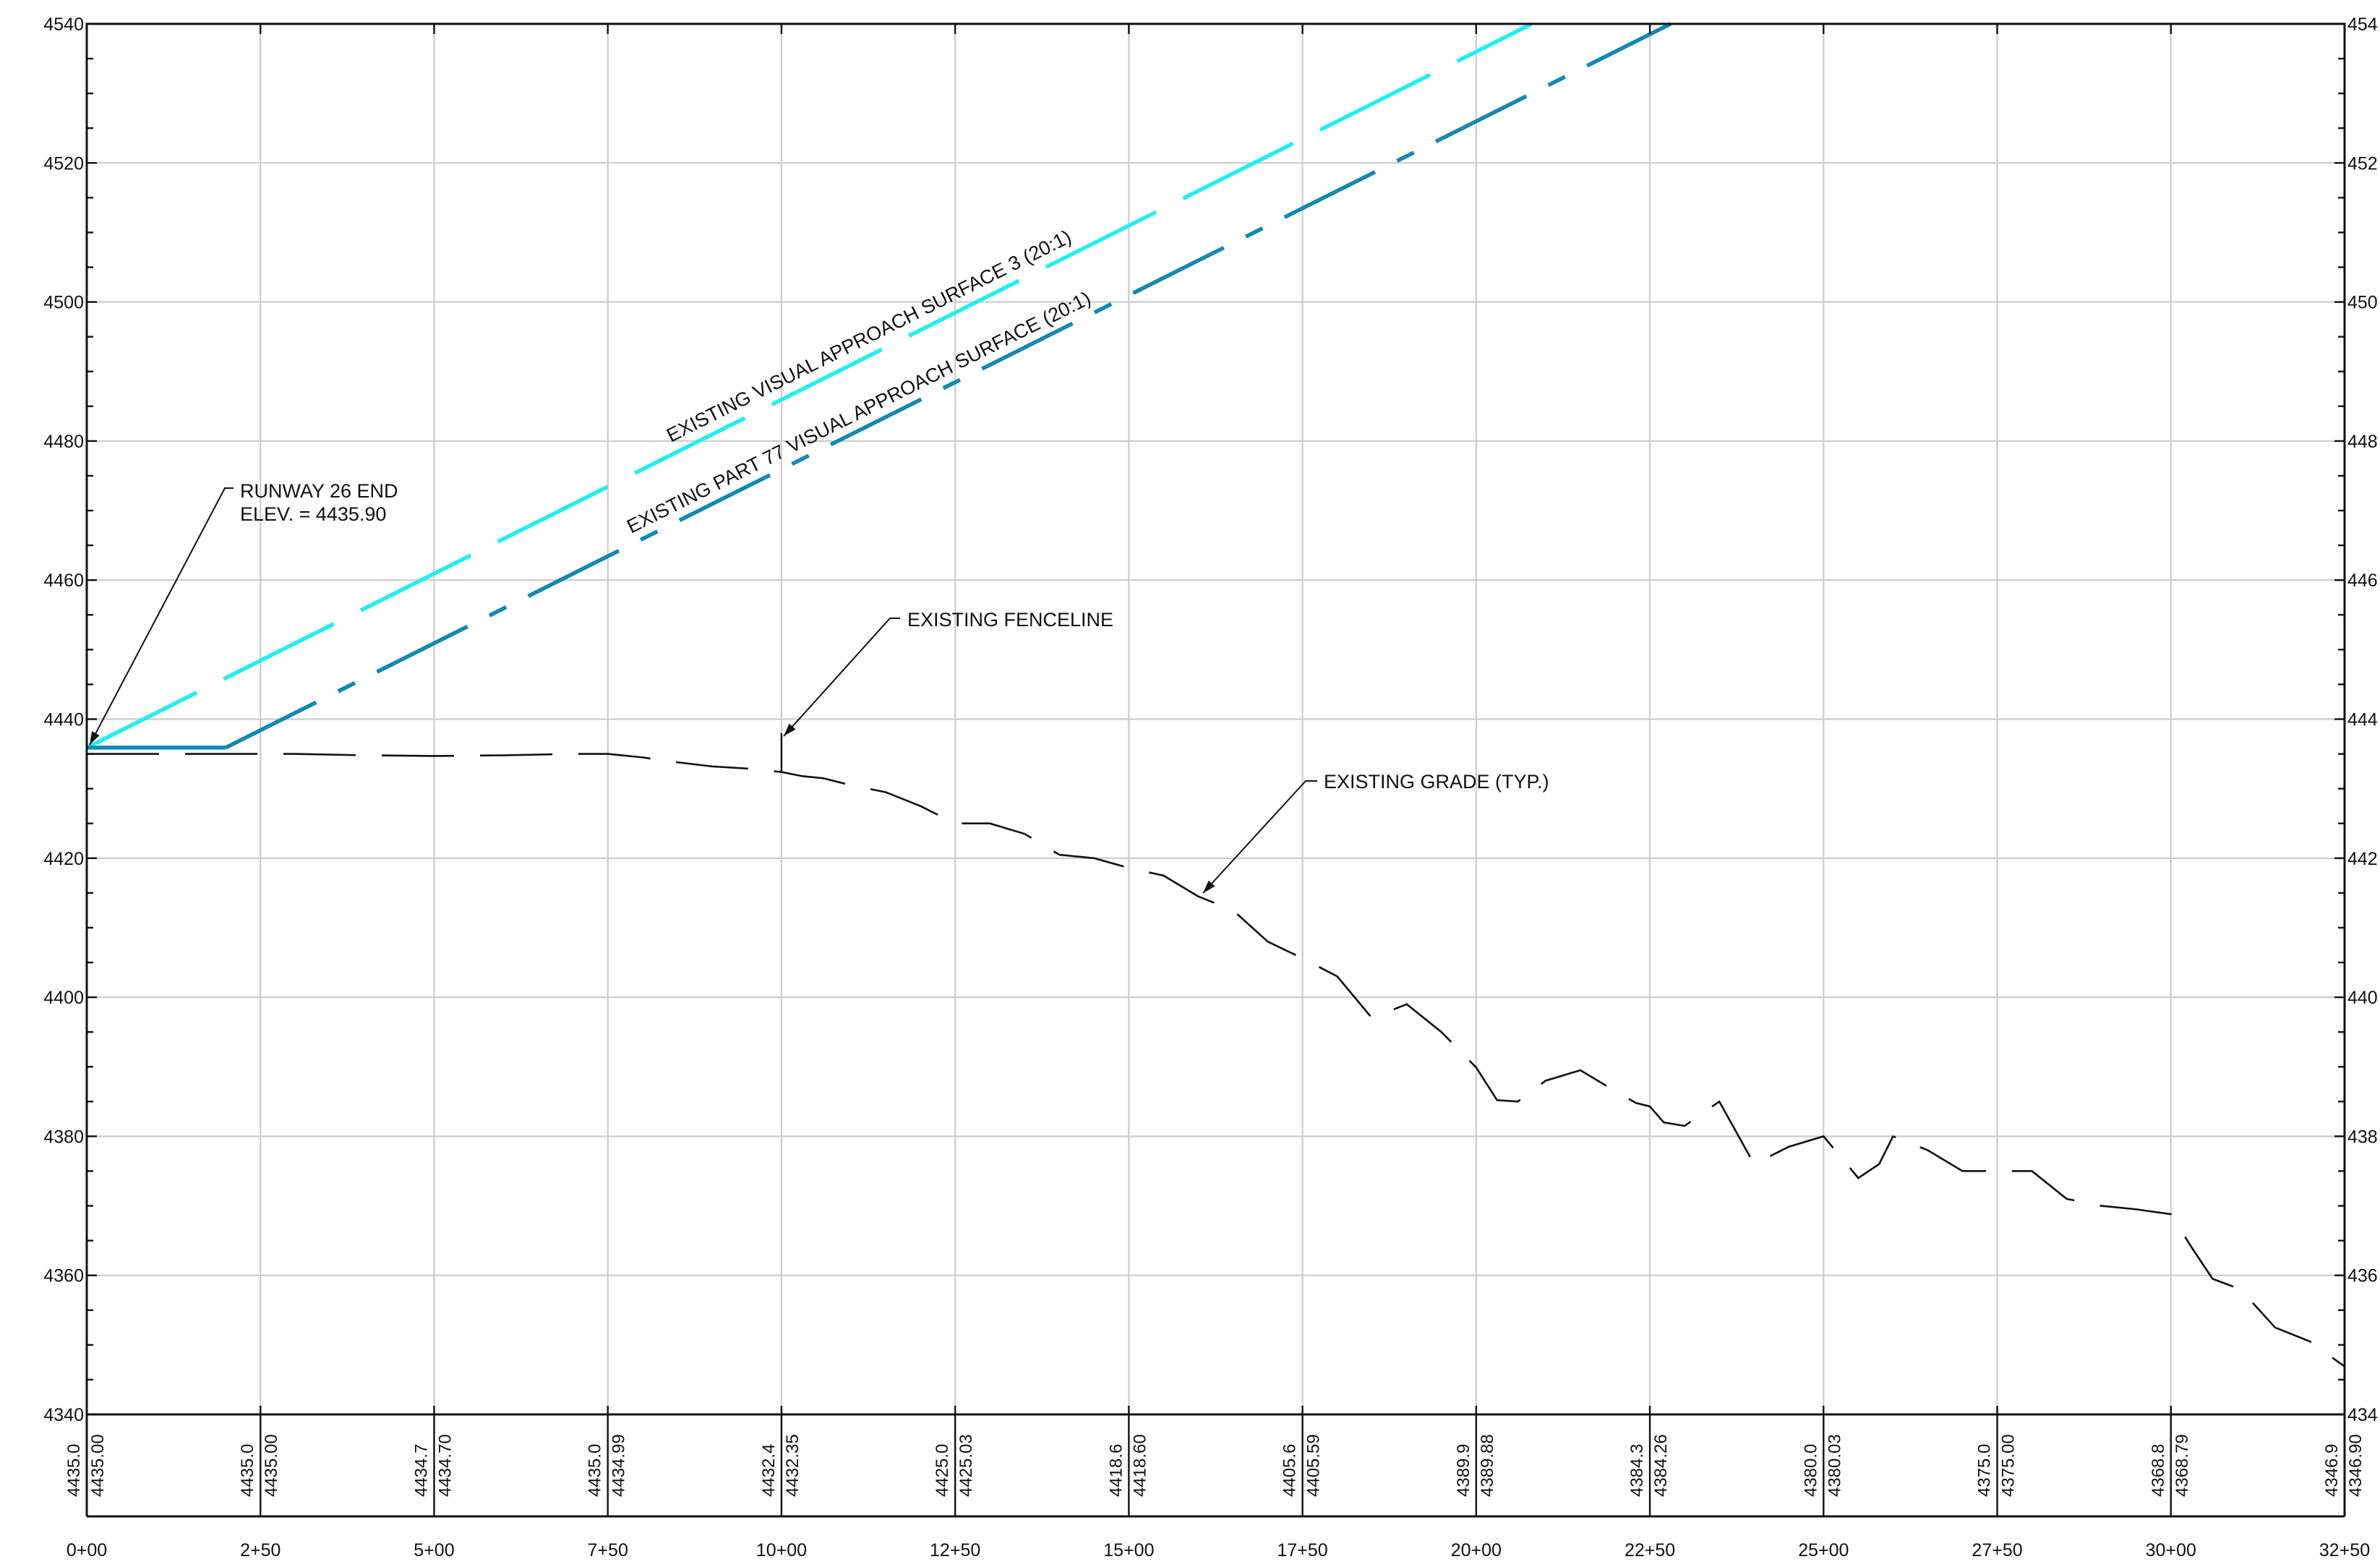 This screenshot has height=1567, width=2380. I want to click on y-tick-label-left: 4500, so click(63, 303).